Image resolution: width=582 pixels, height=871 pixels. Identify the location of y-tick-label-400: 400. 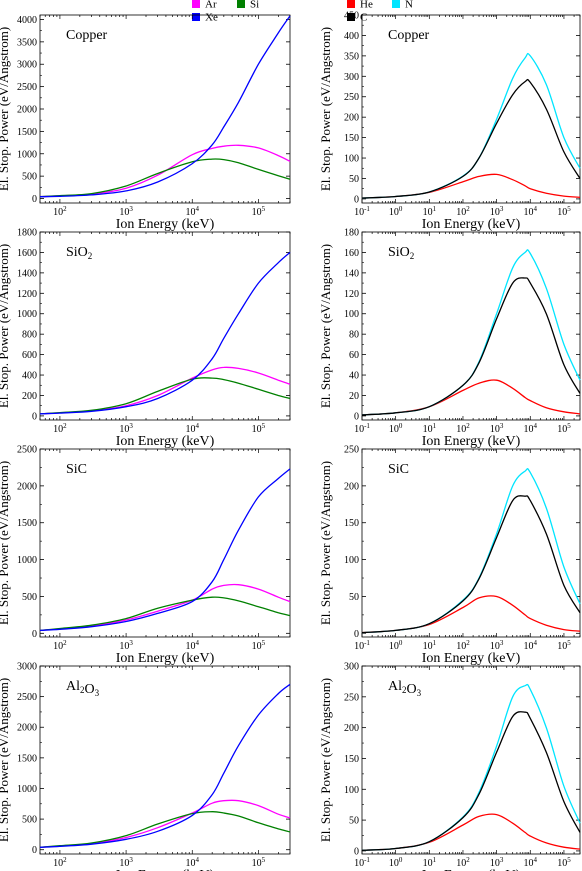
(29, 376).